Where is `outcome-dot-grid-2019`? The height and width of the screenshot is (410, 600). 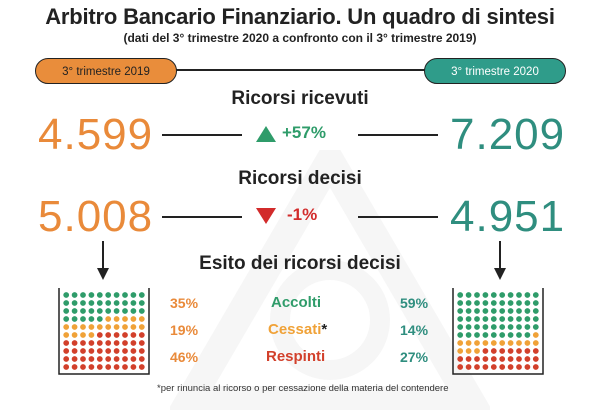 outcome-dot-grid-2019 is located at coordinates (104, 331).